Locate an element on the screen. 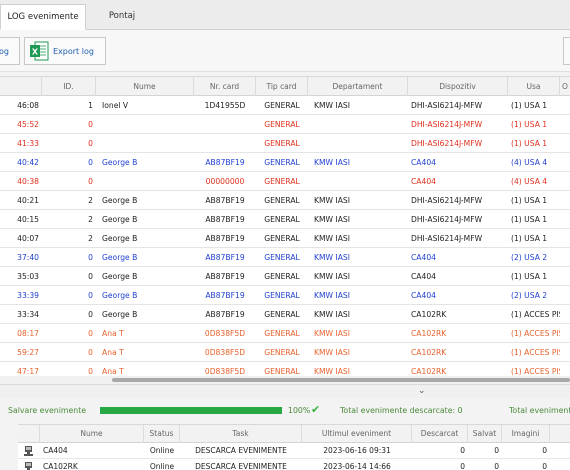 This screenshot has height=470, width=570. table-row: 41:33 0 GENERAL DHI-ASI6214J-MFW (1) USA 1 is located at coordinates (285, 143).